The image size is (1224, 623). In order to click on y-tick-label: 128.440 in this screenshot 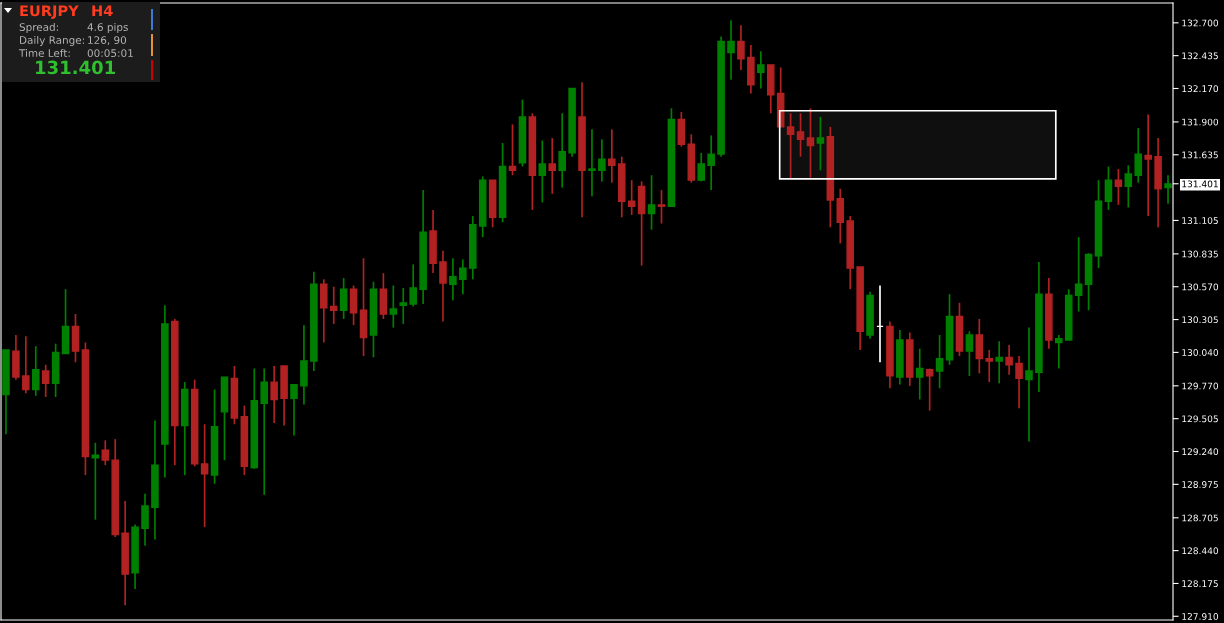, I will do `click(1200, 551)`.